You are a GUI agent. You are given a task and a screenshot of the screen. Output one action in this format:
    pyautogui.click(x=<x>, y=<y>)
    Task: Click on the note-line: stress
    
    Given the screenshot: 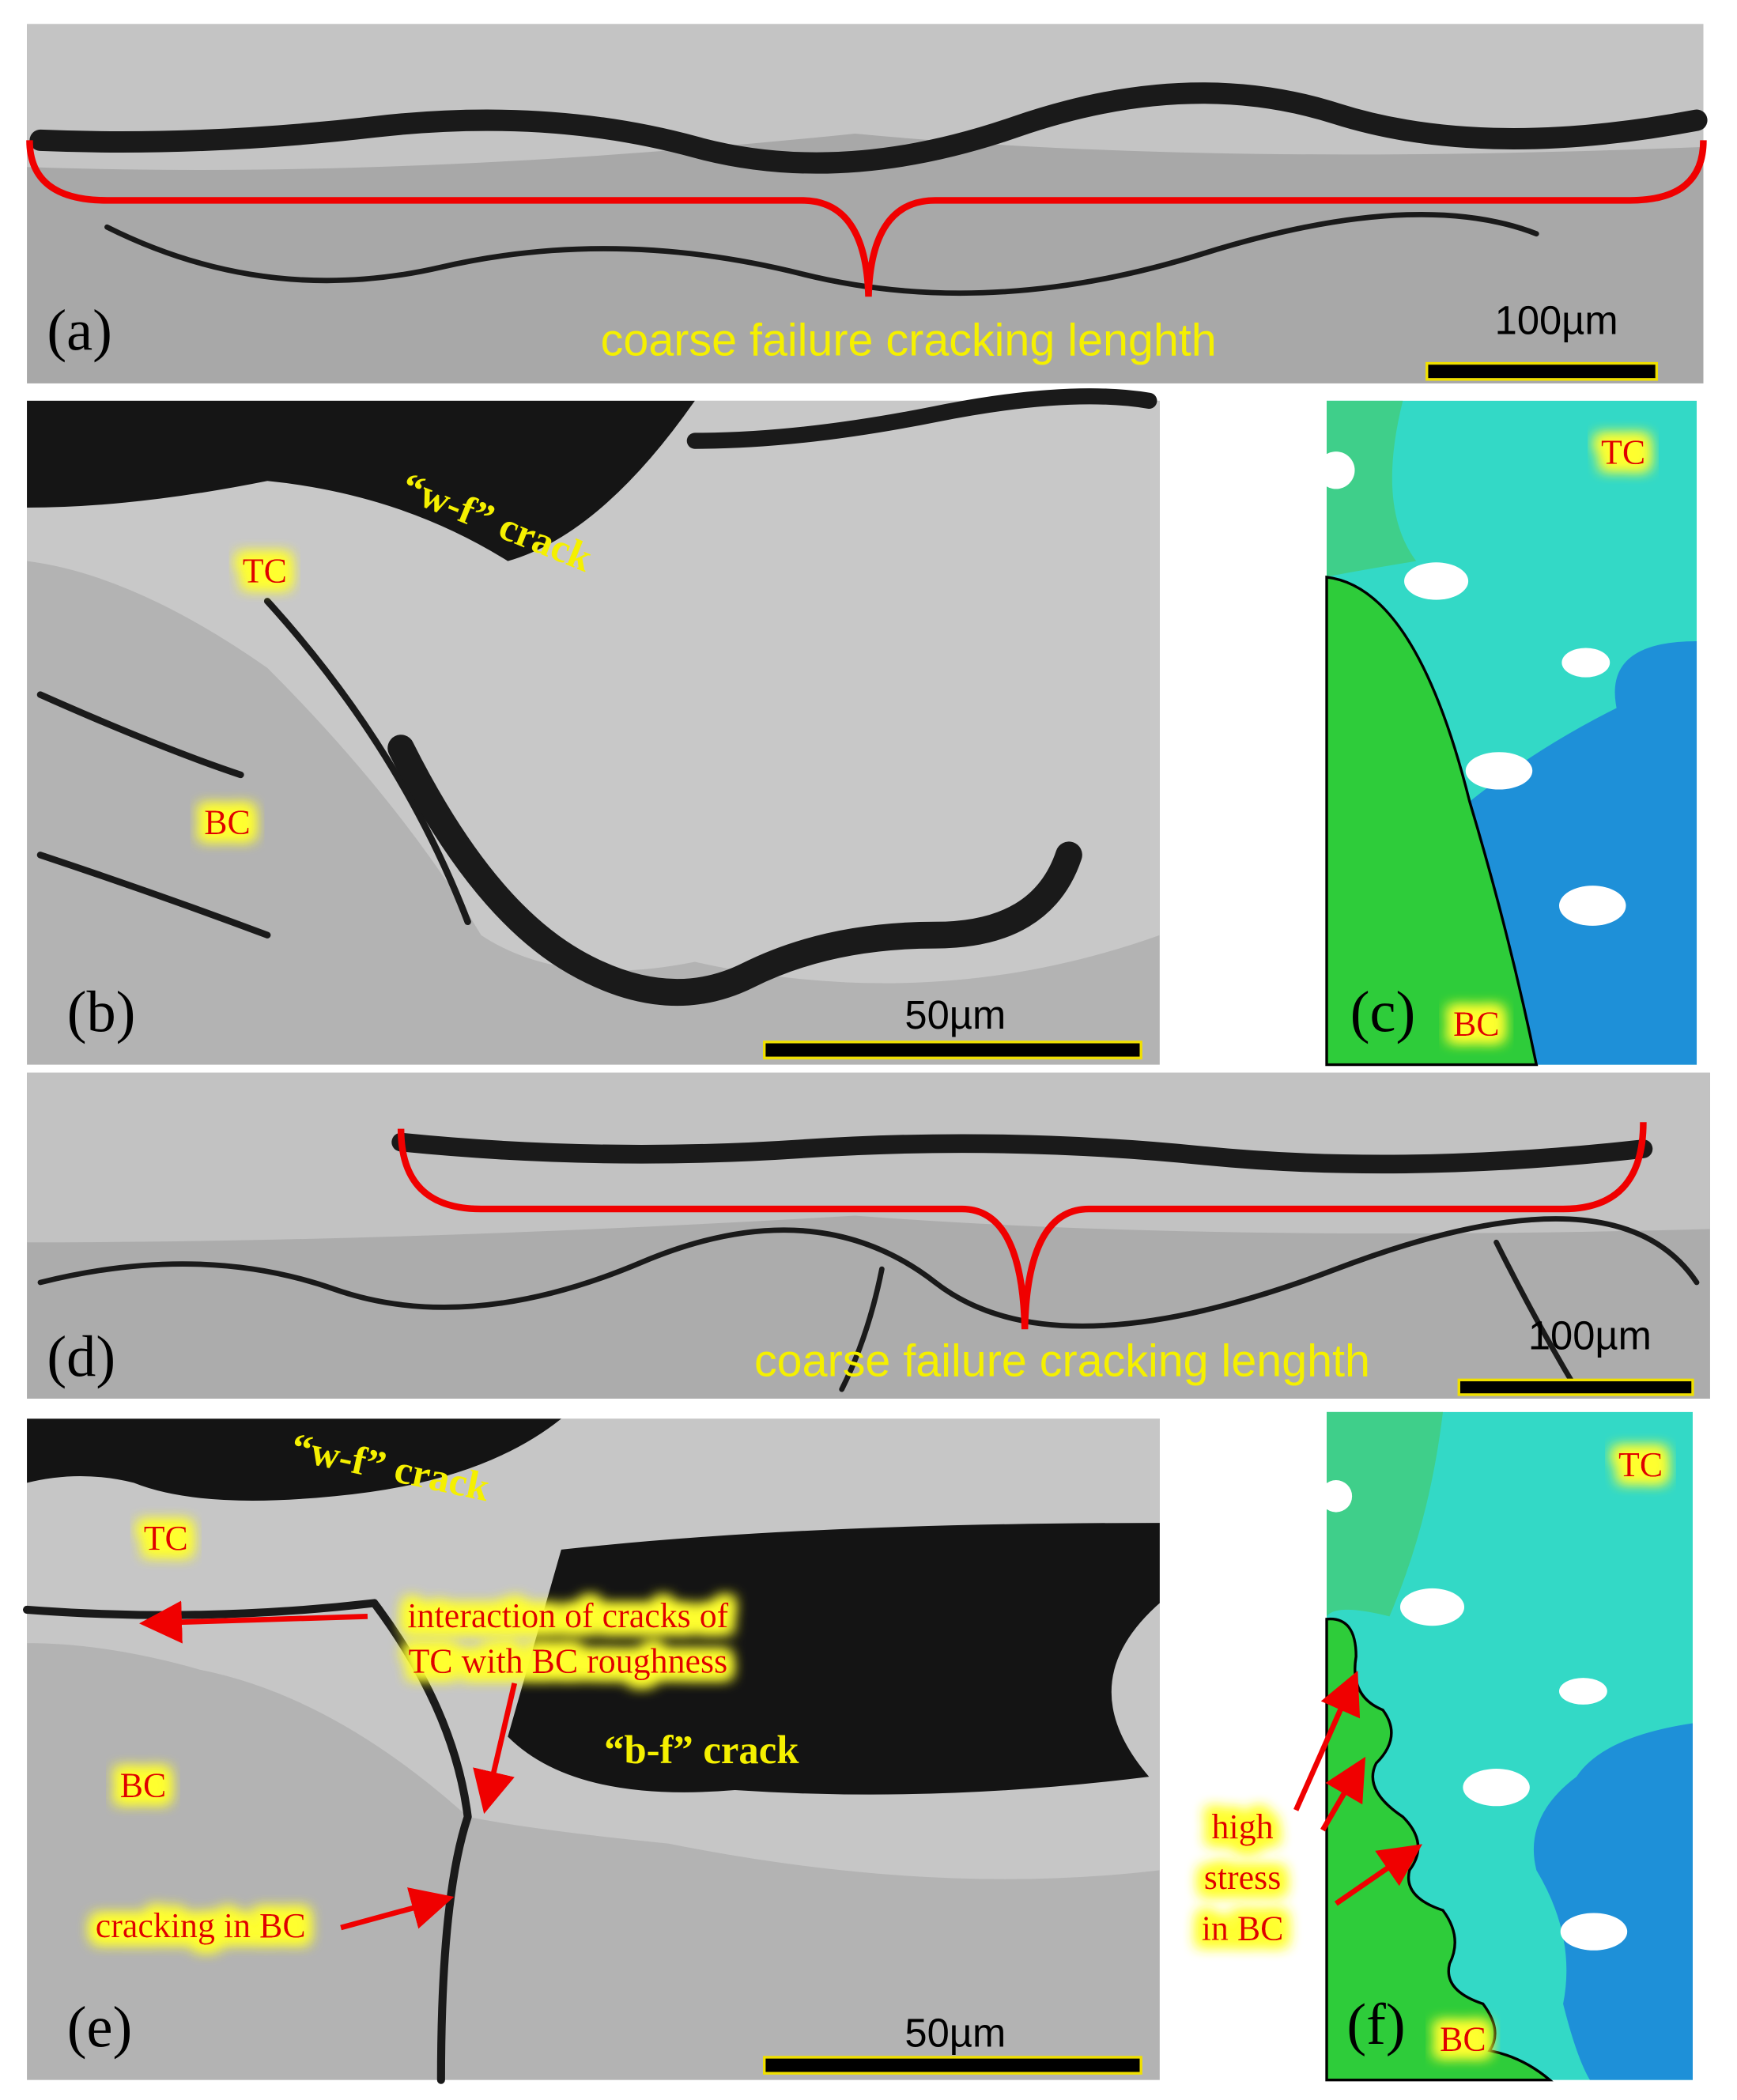 What is the action you would take?
    pyautogui.click(x=1243, y=1877)
    